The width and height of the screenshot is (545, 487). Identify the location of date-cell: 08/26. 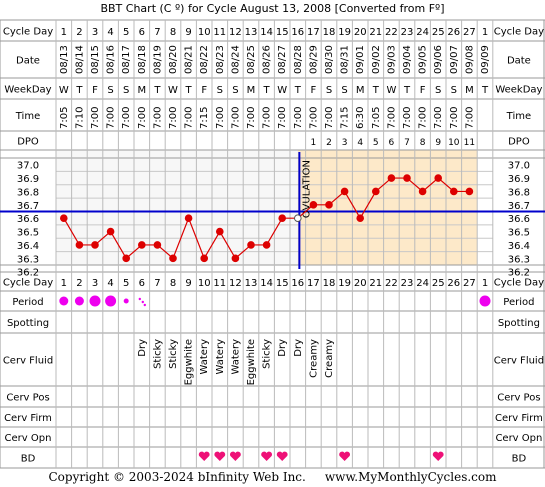
(267, 59).